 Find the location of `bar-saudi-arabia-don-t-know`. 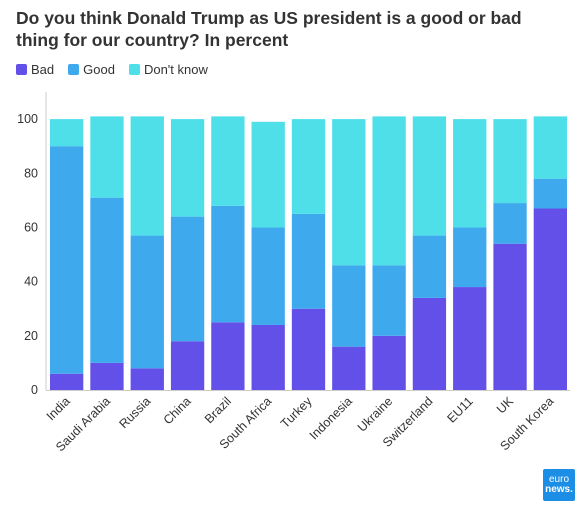

bar-saudi-arabia-don-t-know is located at coordinates (107, 157).